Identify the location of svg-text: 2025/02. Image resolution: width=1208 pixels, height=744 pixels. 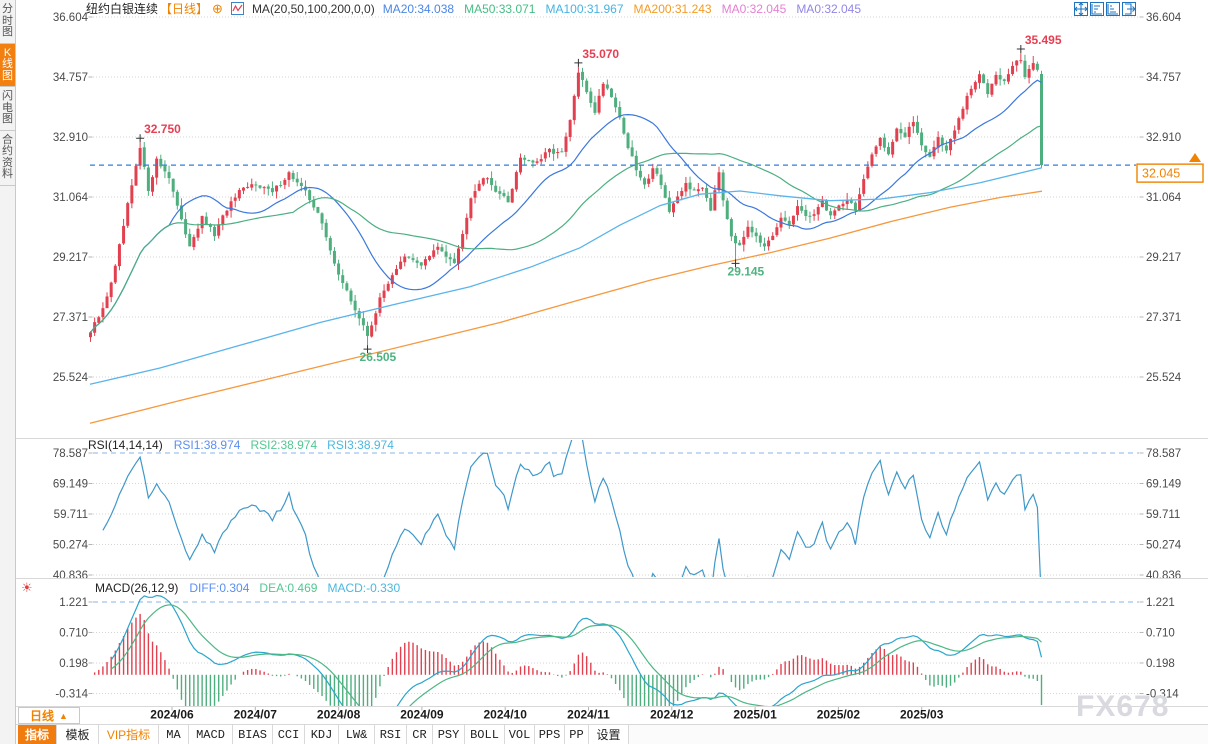
(839, 715).